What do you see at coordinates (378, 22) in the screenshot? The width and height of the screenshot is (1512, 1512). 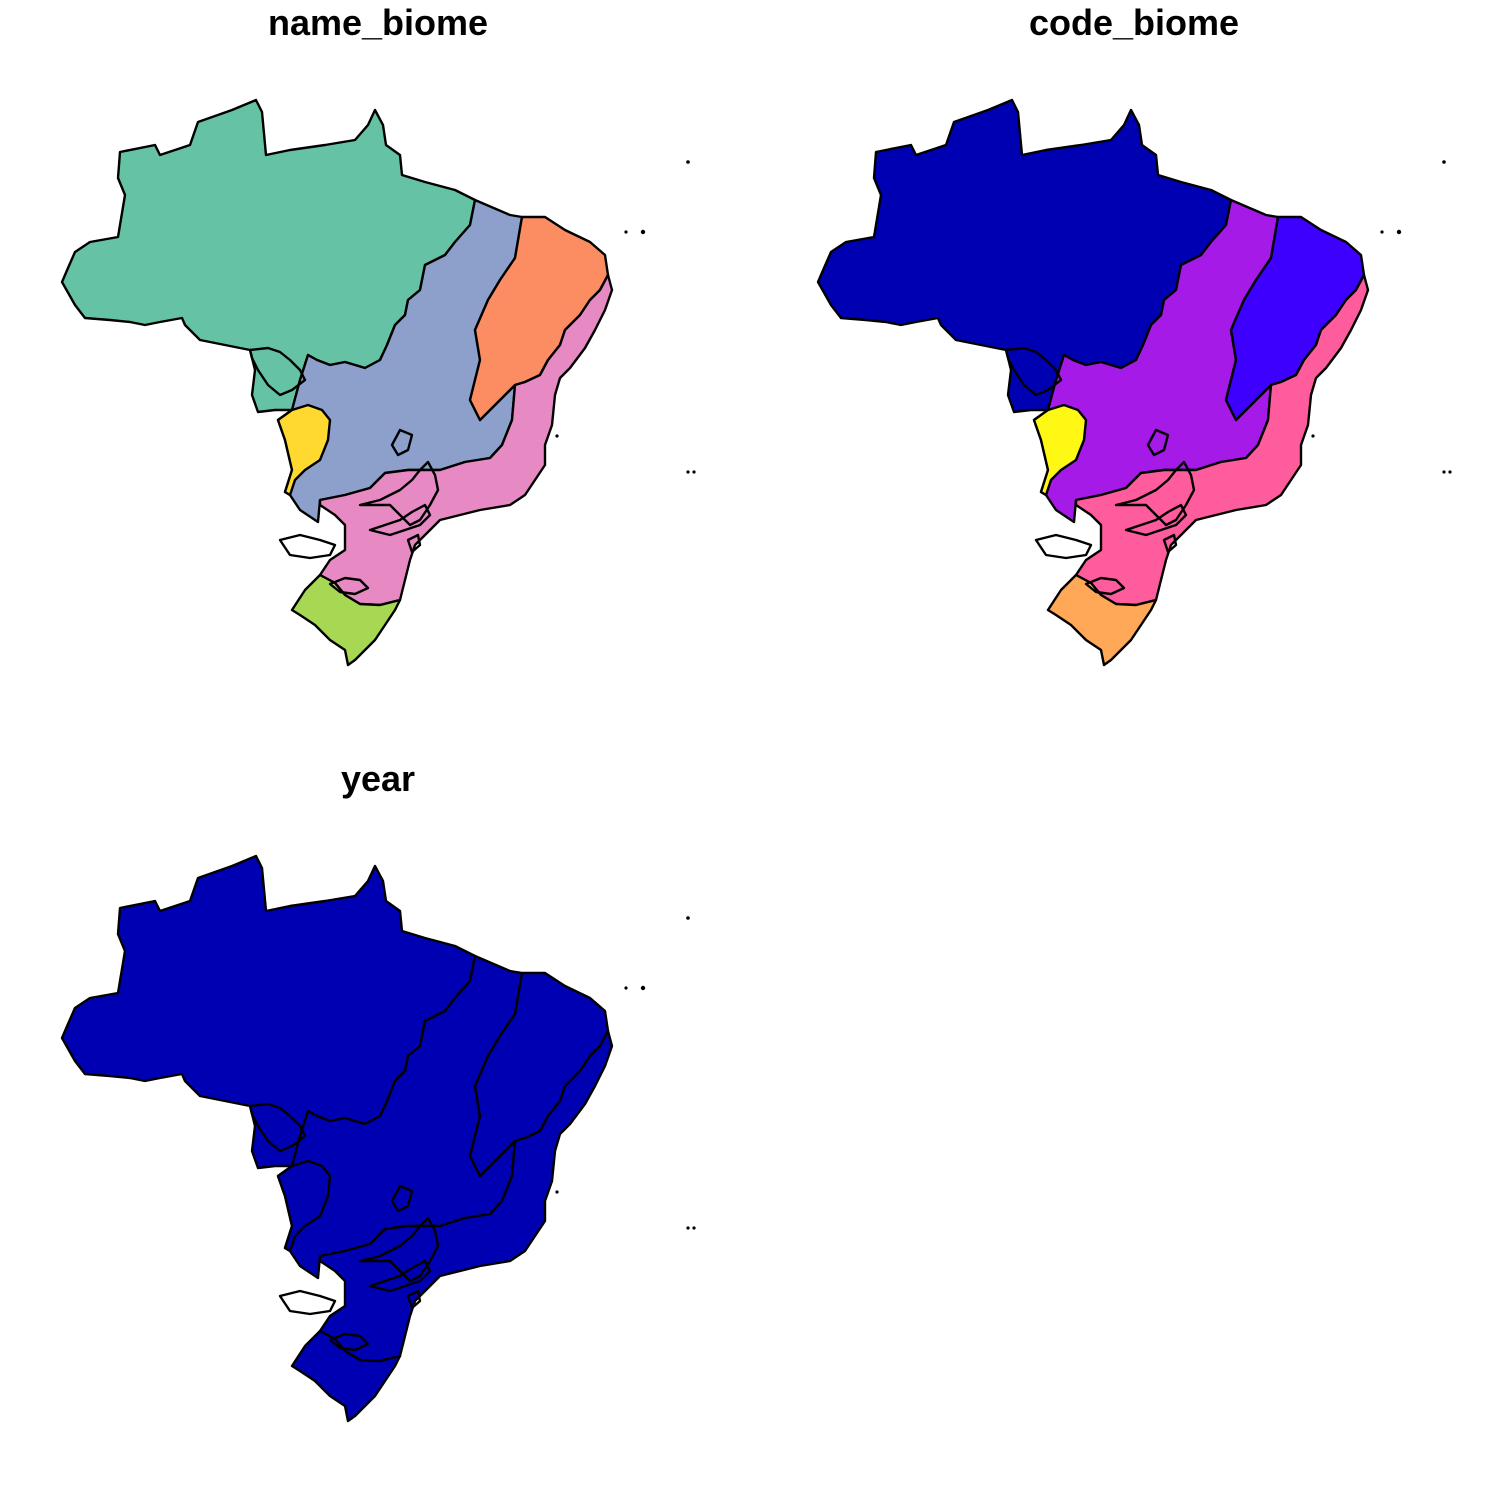 I see `panel-title: name_biome` at bounding box center [378, 22].